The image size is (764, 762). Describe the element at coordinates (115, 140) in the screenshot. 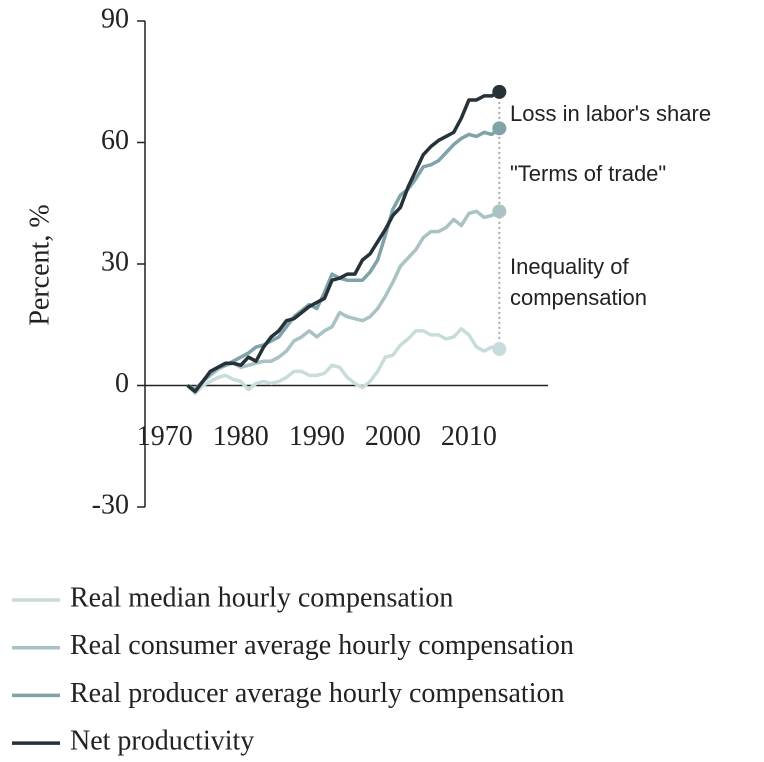

I see `y-tick-label: 60` at that location.